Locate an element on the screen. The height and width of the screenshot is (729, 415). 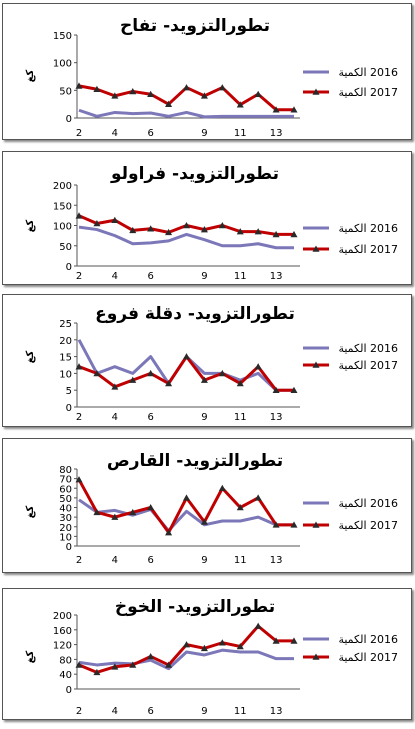
series-line-2016 is located at coordinates (186, 515).